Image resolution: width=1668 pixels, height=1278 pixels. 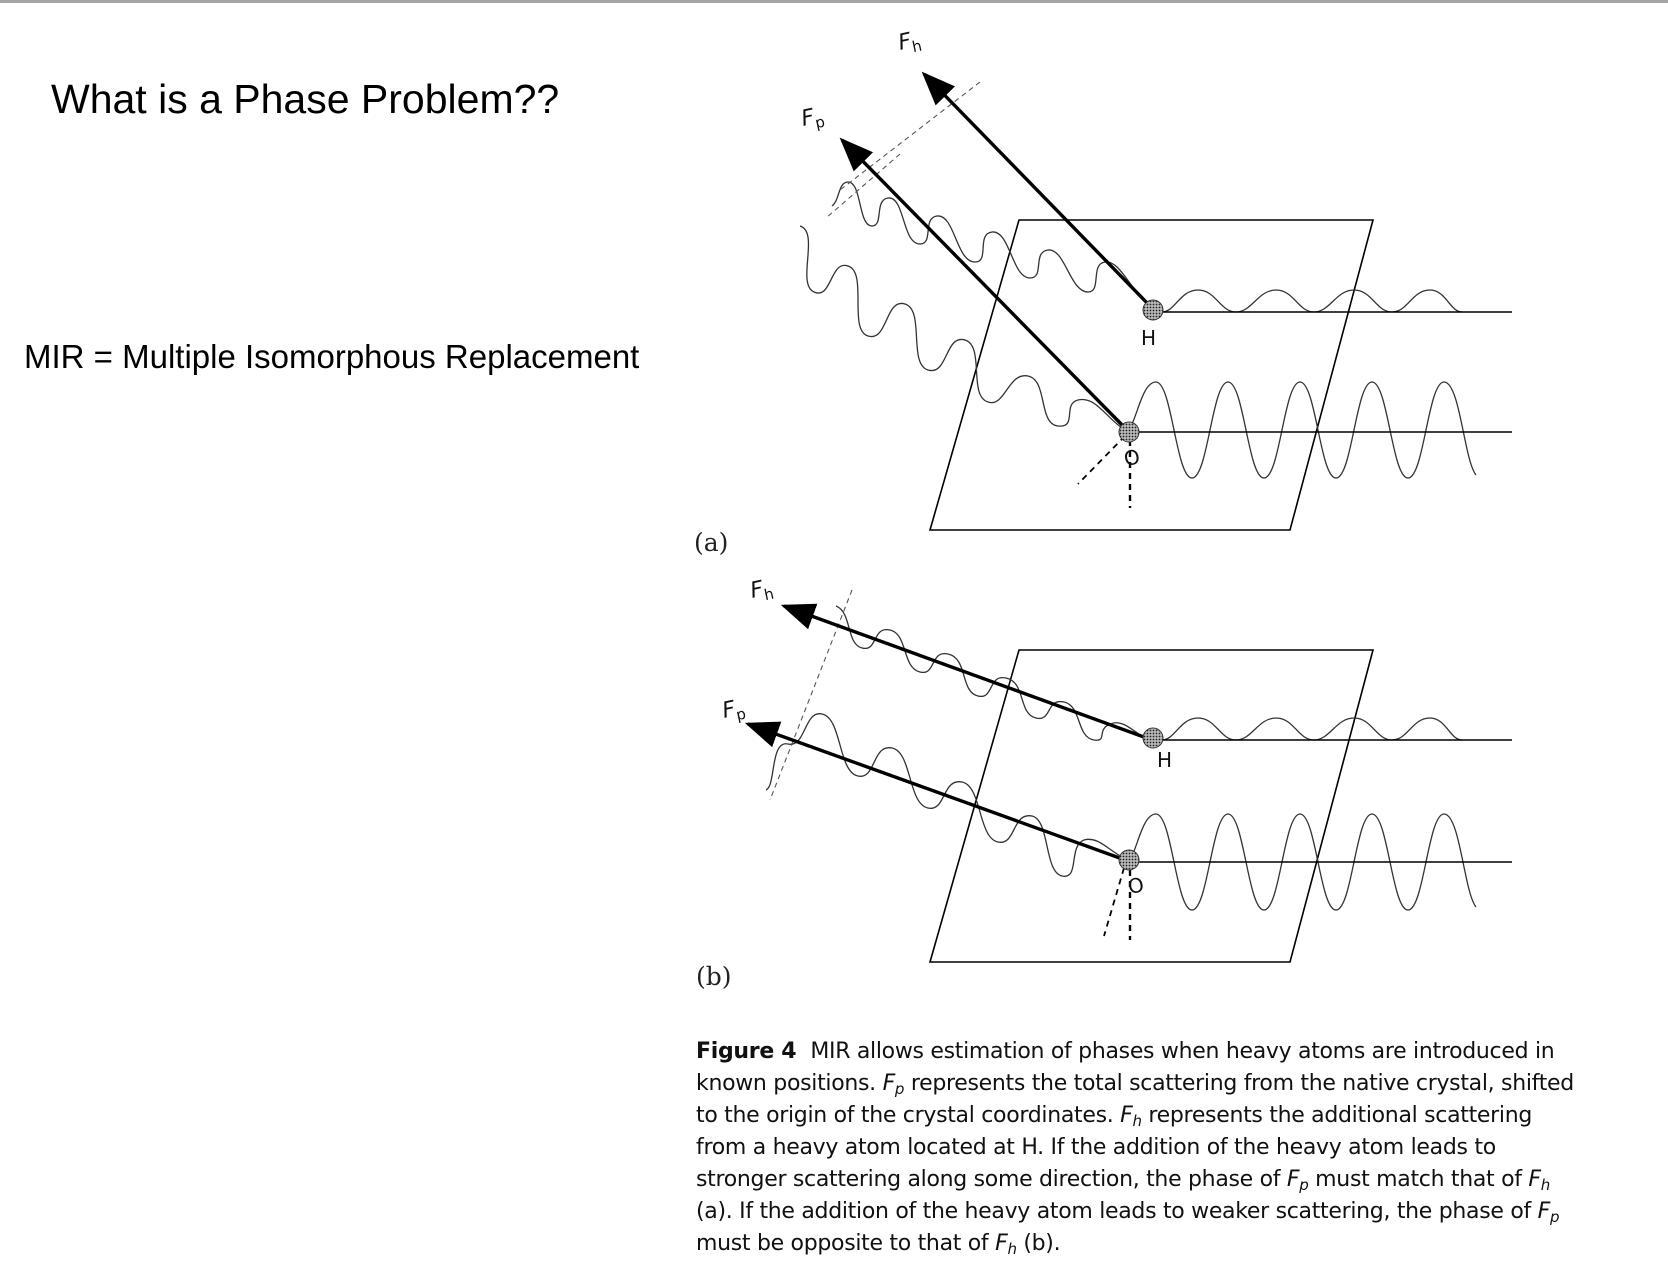 I want to click on wave-o-horizontal-a, so click(x=1301, y=430).